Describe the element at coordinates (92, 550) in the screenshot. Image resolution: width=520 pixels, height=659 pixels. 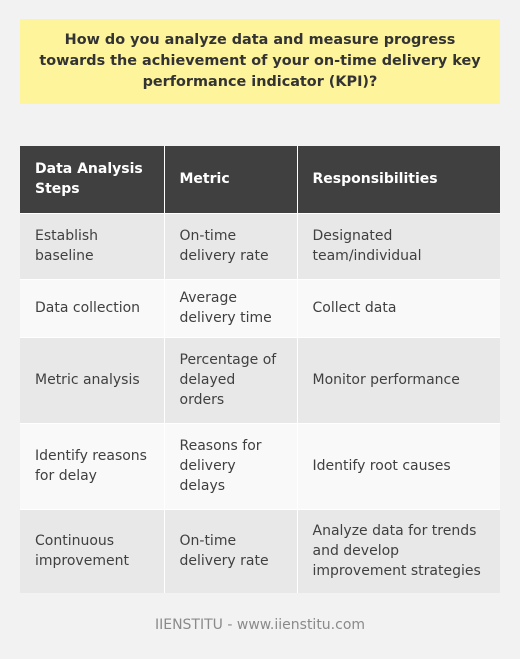
I see `cell-step: Continuous improvement` at that location.